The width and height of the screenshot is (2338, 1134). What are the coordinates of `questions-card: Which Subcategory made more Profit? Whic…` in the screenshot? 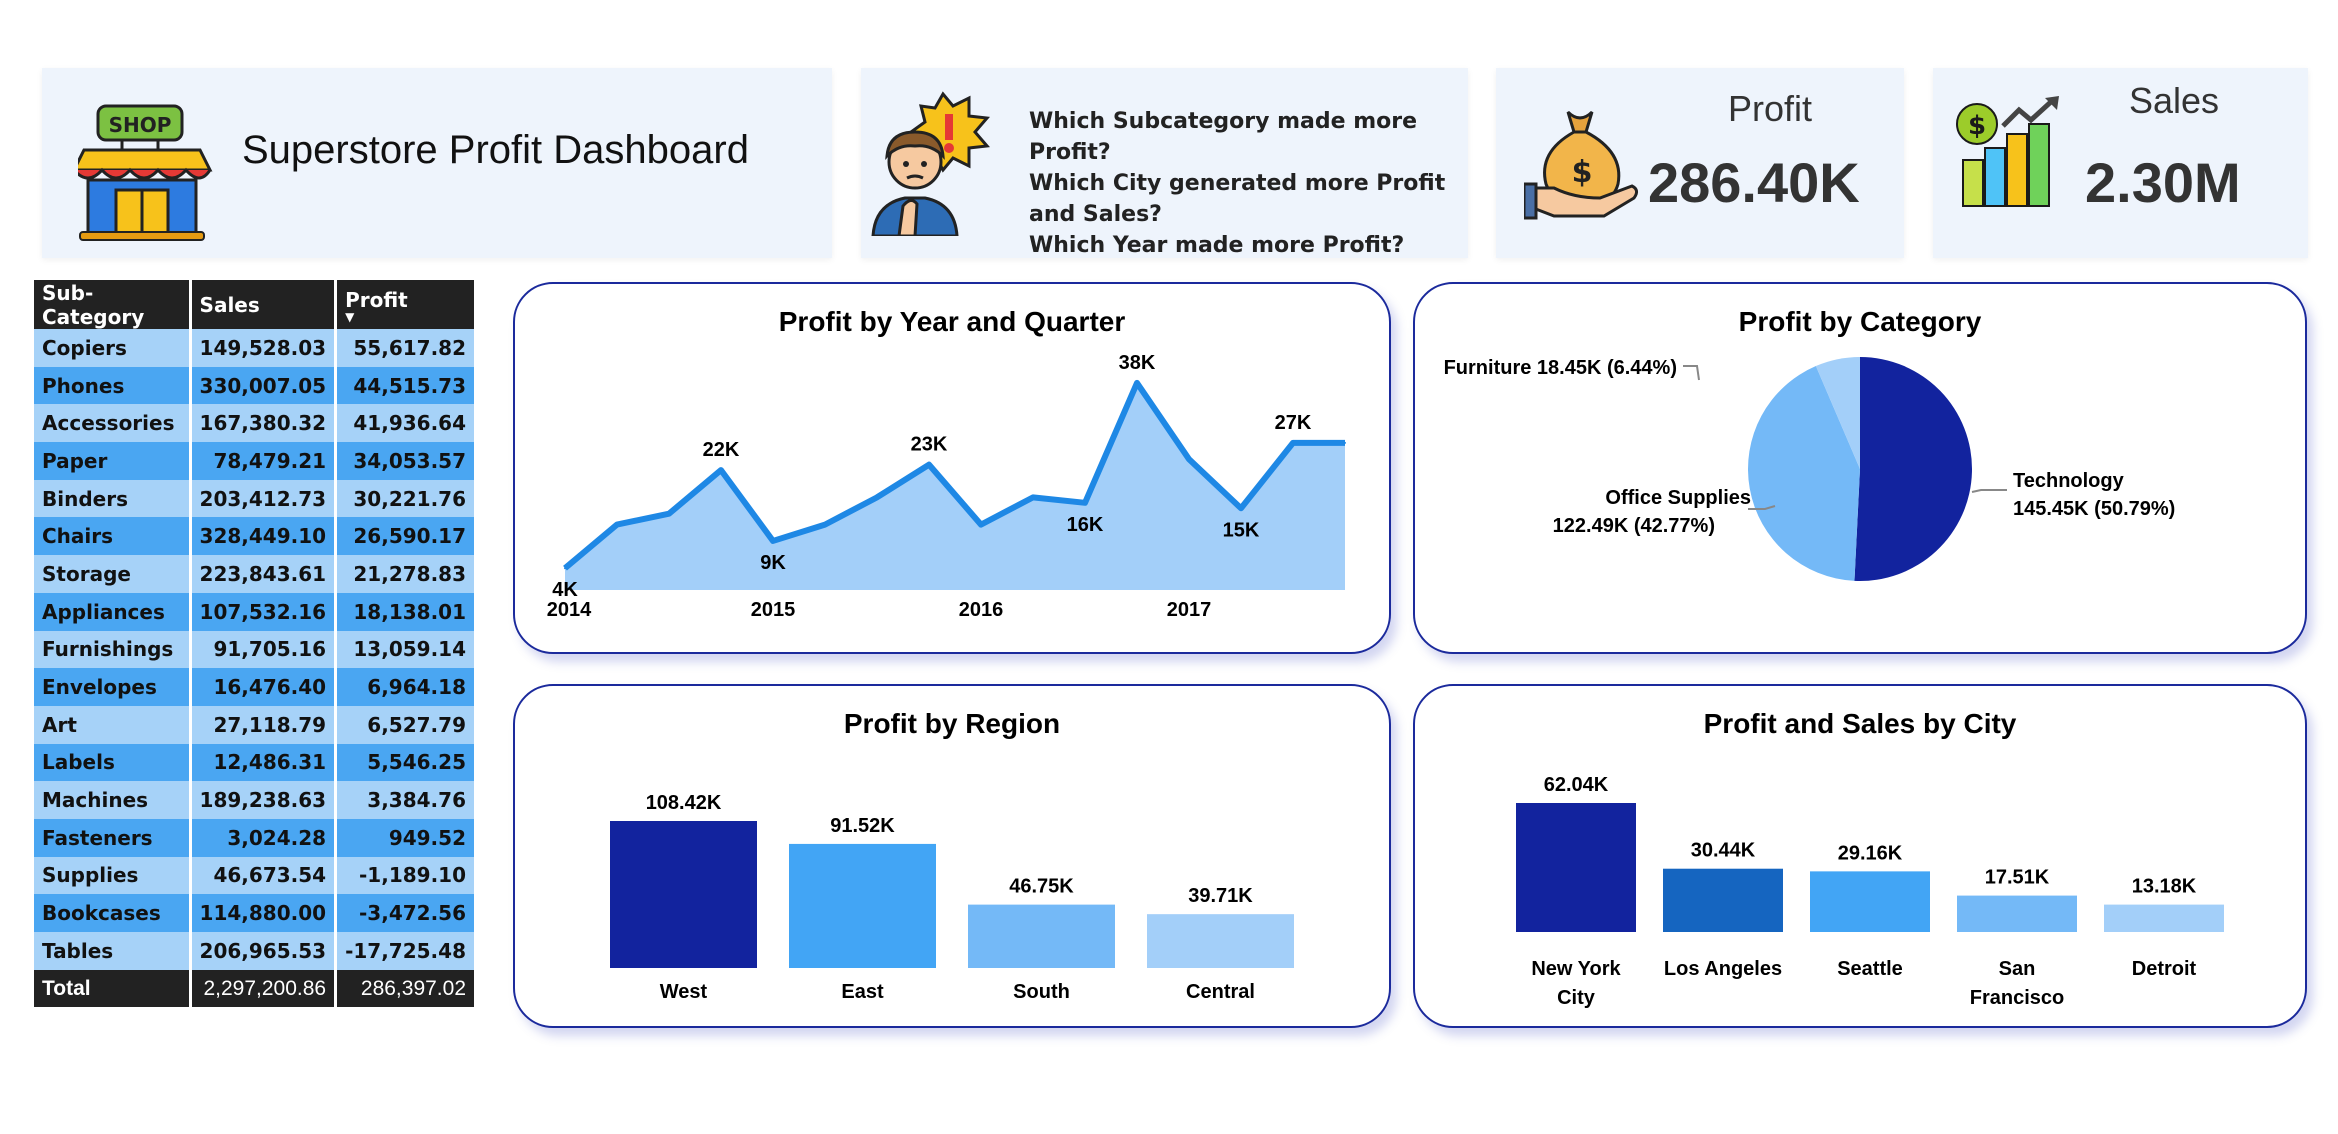 It's located at (1164, 163).